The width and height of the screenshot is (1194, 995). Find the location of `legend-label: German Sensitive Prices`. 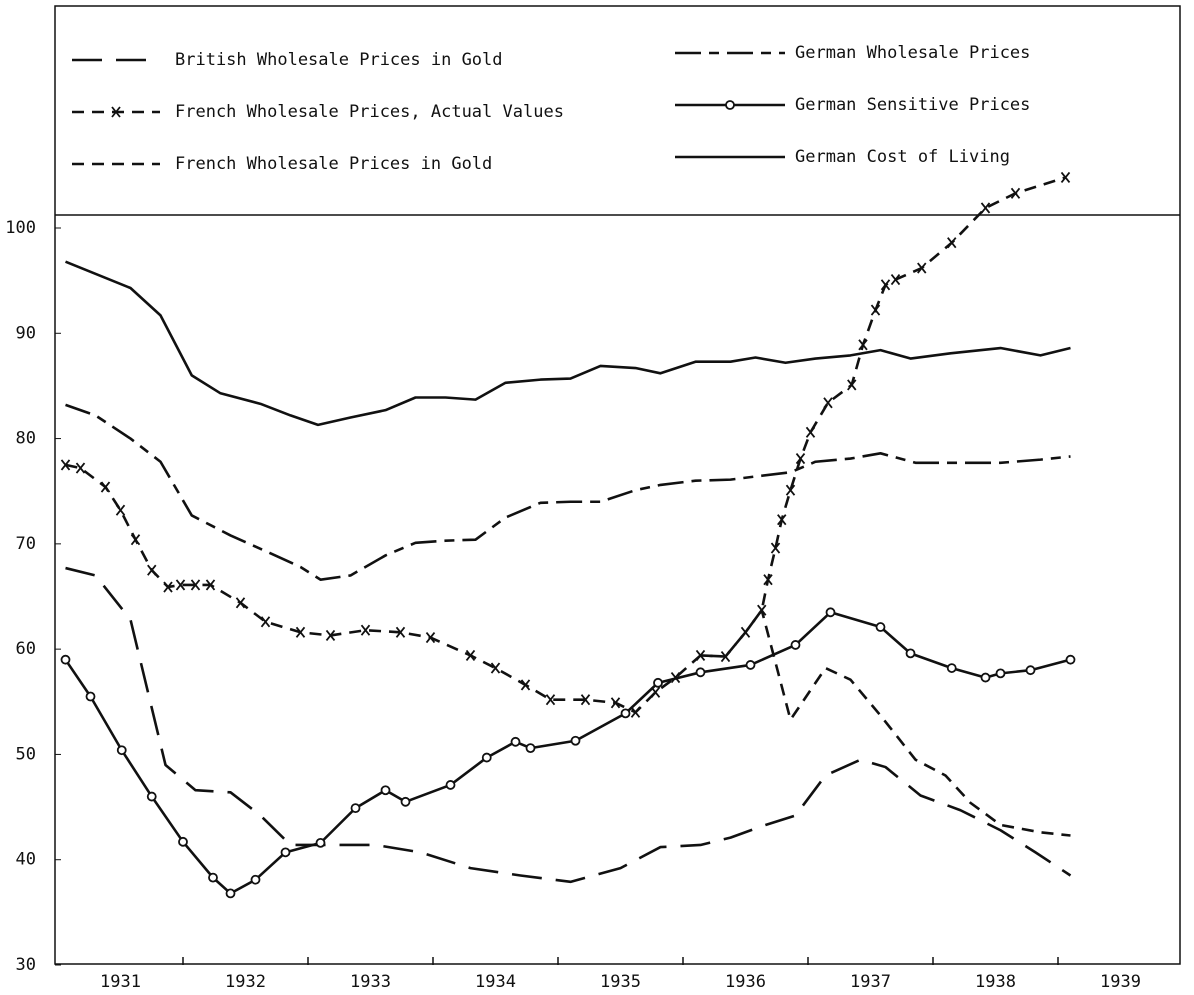

legend-label: German Sensitive Prices is located at coordinates (912, 105).